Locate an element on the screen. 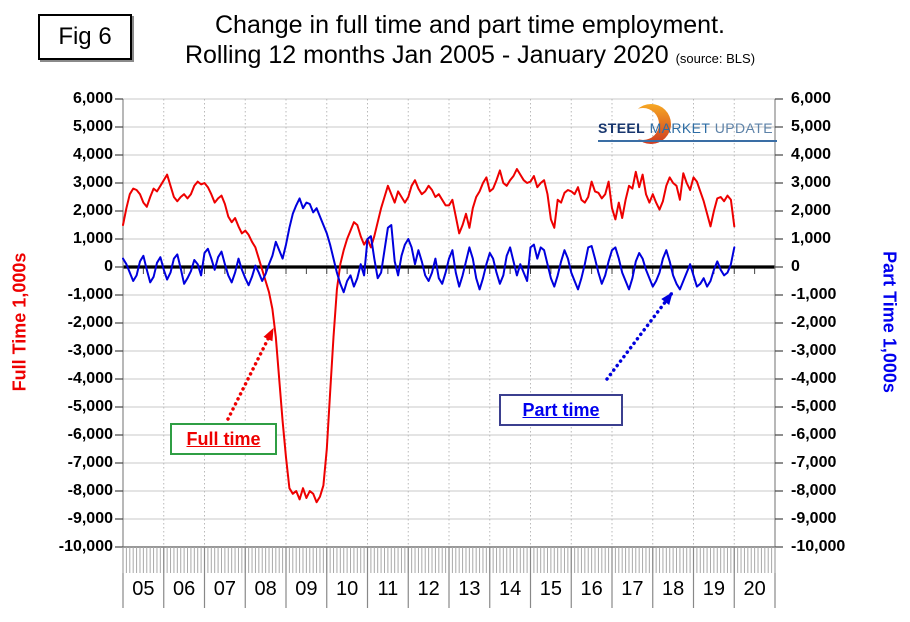  left-tick-label: -6,000 is located at coordinates (90, 434).